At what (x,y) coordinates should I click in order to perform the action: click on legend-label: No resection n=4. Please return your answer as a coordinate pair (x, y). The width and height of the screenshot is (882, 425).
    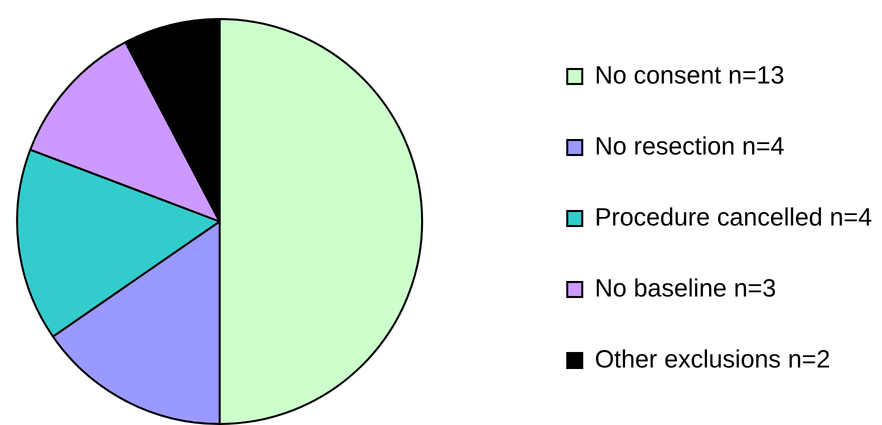
    Looking at the image, I should click on (689, 146).